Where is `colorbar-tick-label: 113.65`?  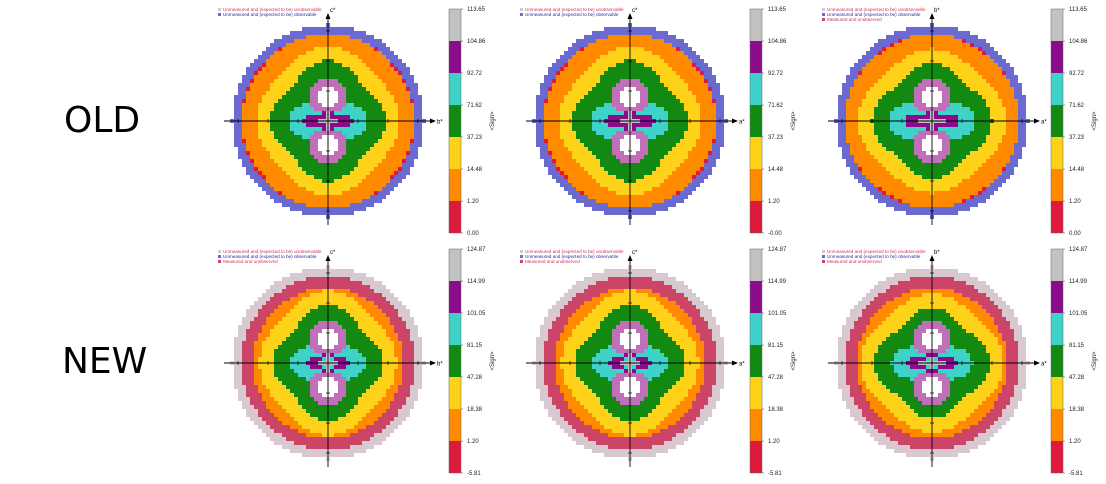 colorbar-tick-label: 113.65 is located at coordinates (777, 10).